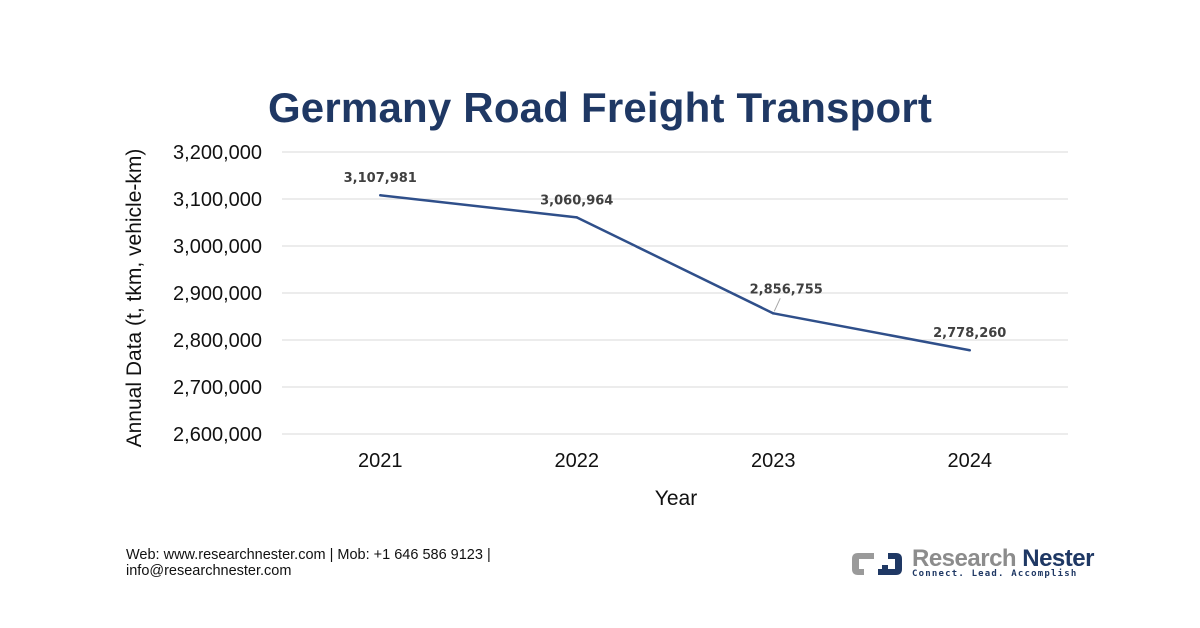 The image size is (1200, 628). Describe the element at coordinates (675, 461) in the screenshot. I see `x-axis-ticks: 2021 2022 2023 2024` at that location.